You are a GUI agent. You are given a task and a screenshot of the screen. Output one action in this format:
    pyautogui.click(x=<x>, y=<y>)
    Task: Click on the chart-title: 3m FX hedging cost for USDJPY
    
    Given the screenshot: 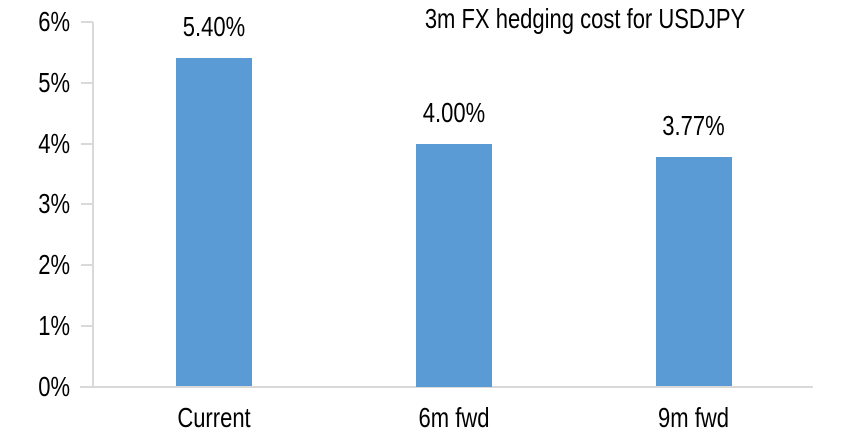 What is the action you would take?
    pyautogui.click(x=585, y=18)
    